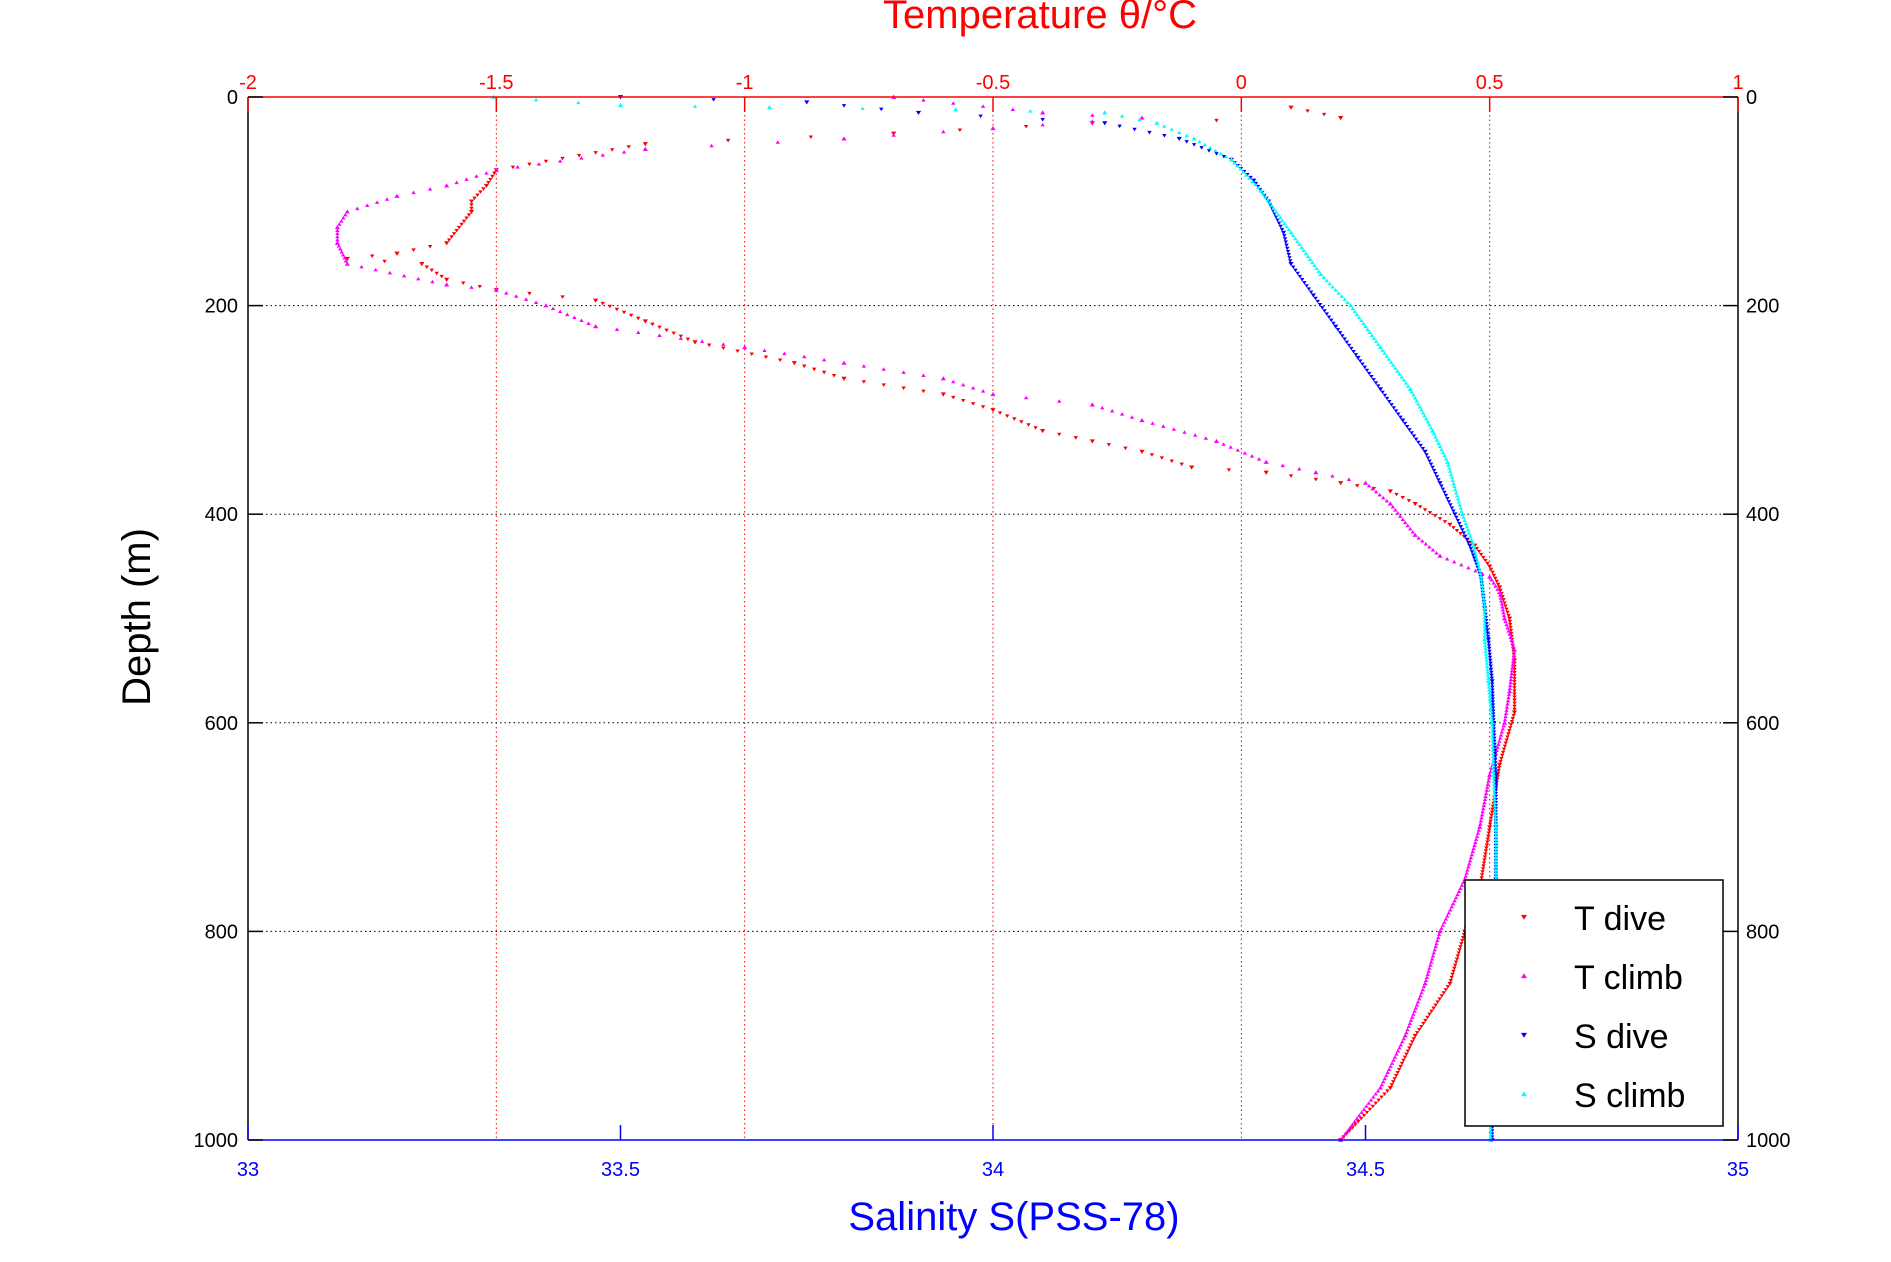 This screenshot has height=1262, width=1891. What do you see at coordinates (993, 1170) in the screenshot?
I see `salinity-tick-label: 34` at bounding box center [993, 1170].